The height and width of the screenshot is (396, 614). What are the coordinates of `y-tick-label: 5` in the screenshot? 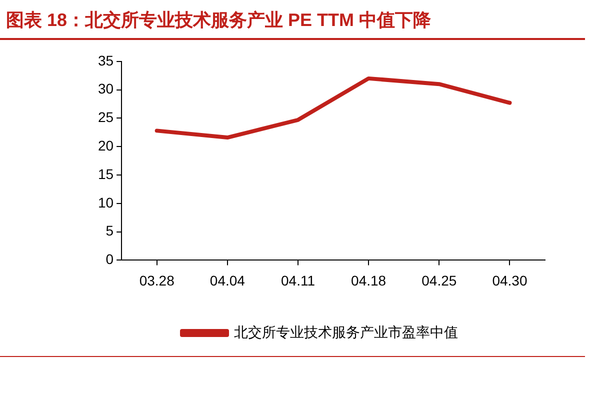 It's located at (110, 230).